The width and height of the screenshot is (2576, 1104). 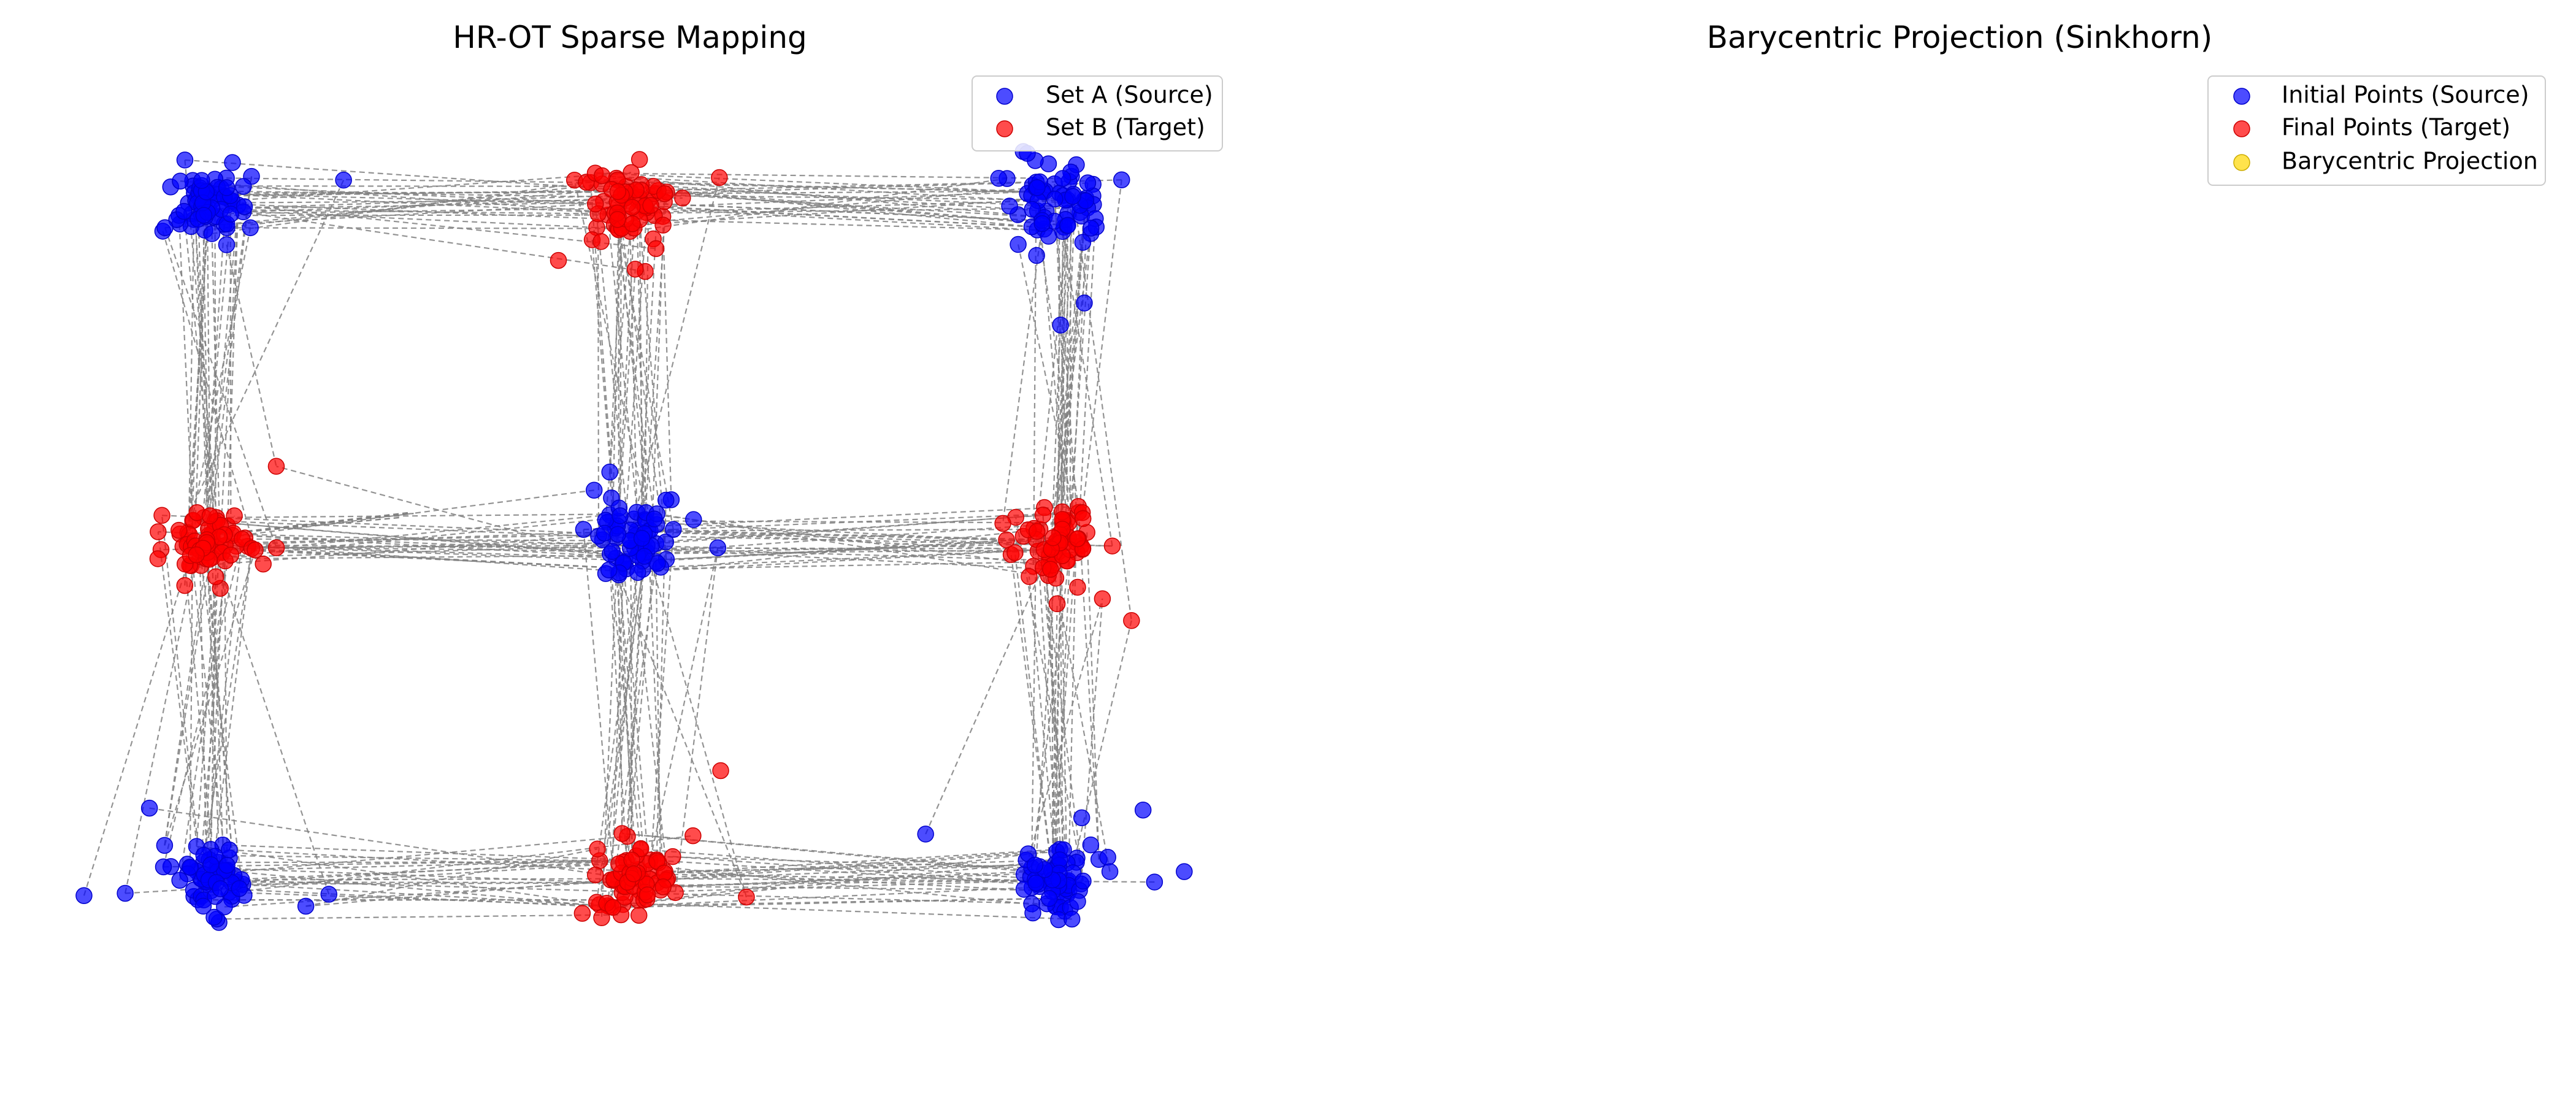 I want to click on legend: Set A (Source) Set B (Target), so click(x=1097, y=113).